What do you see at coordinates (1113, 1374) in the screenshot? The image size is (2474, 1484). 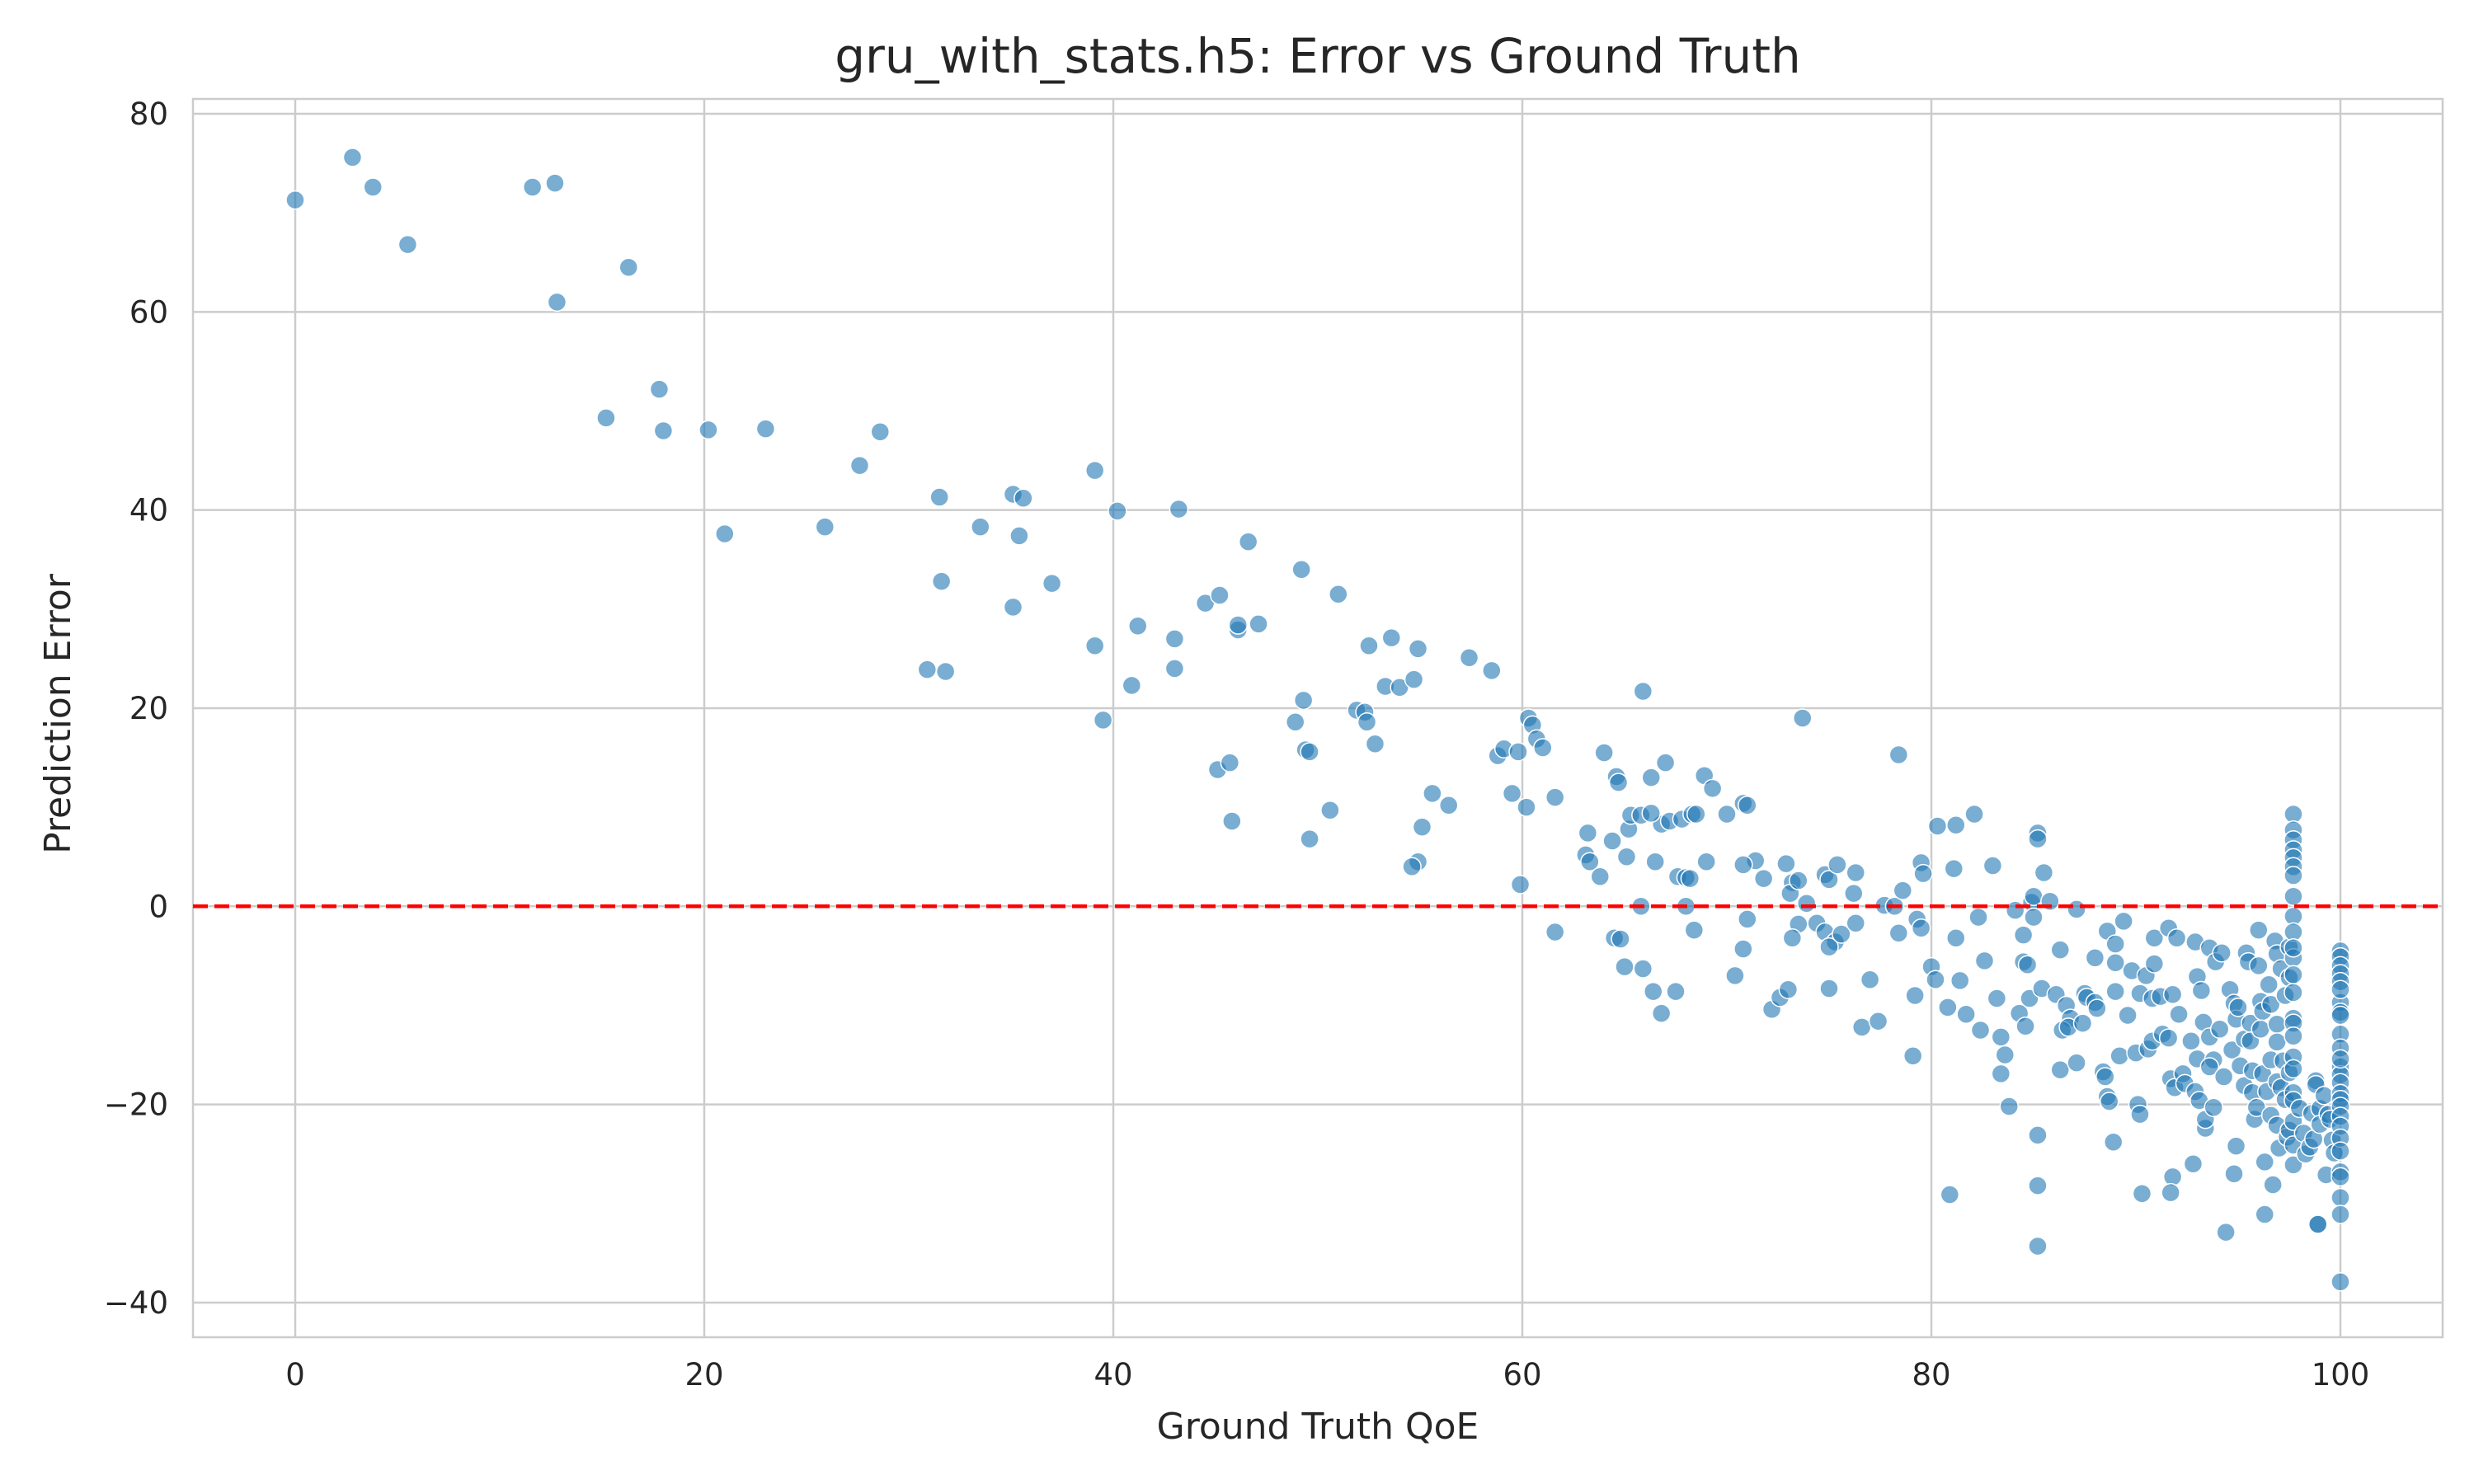 I see `x-tick-label: 40` at bounding box center [1113, 1374].